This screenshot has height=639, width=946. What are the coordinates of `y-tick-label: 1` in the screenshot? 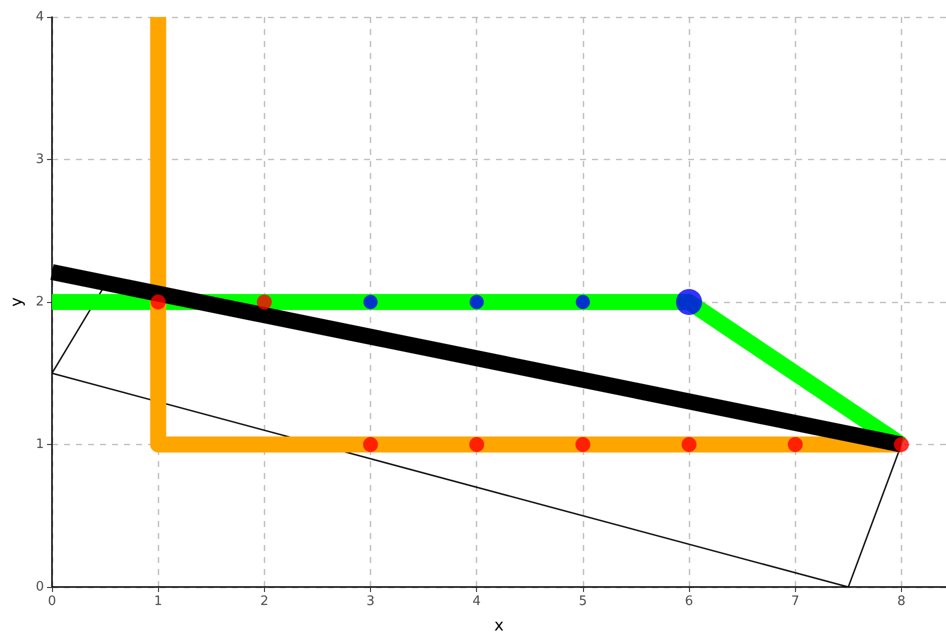 It's located at (40, 444).